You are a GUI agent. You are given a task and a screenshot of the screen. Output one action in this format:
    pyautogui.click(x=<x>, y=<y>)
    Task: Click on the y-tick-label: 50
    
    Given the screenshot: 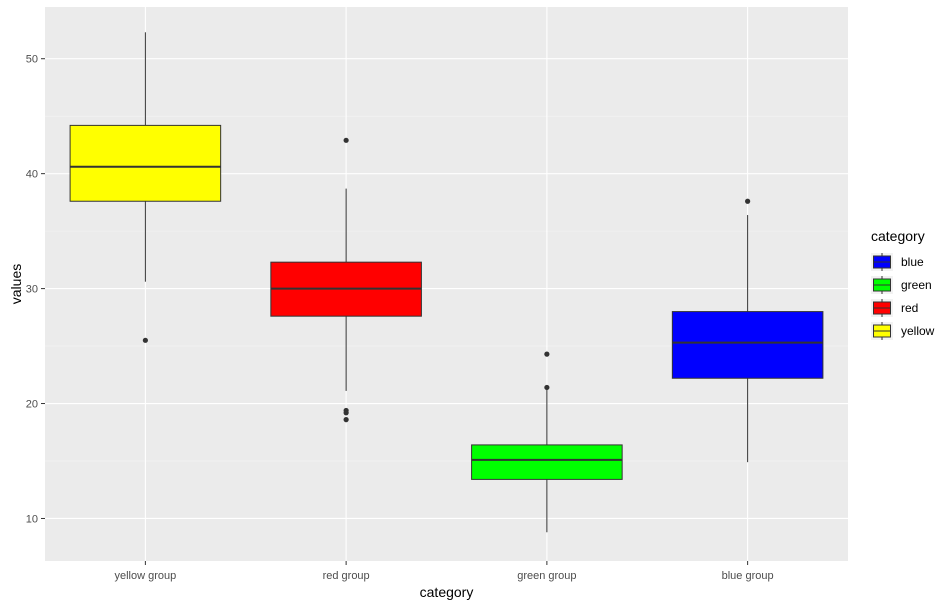 What is the action you would take?
    pyautogui.click(x=32, y=60)
    